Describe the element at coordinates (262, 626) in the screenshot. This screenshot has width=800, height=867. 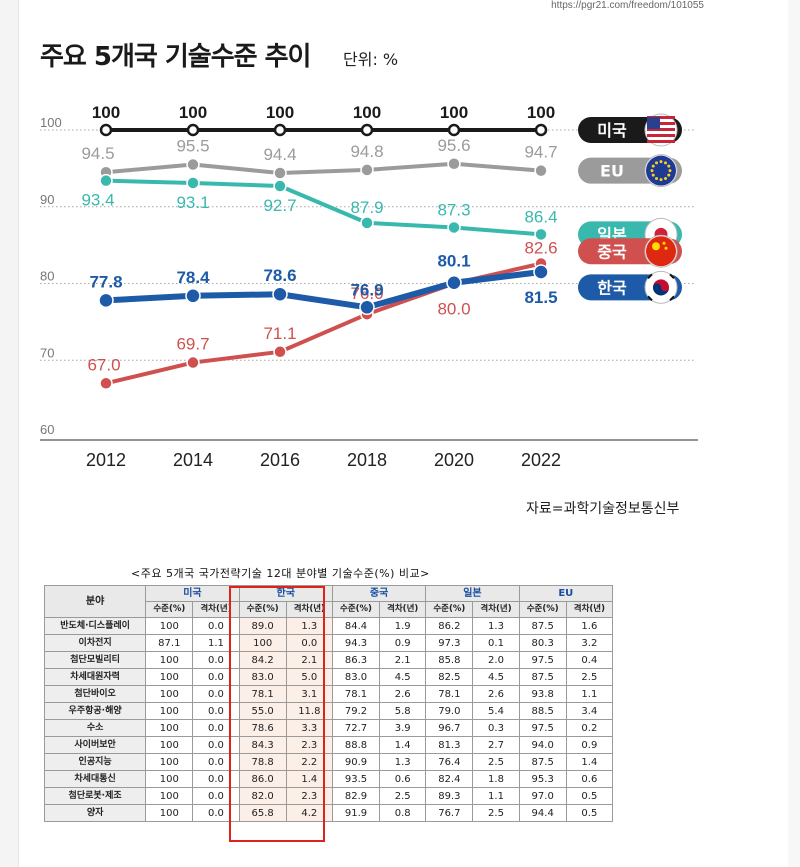
I see `level-cell: 89.0` at that location.